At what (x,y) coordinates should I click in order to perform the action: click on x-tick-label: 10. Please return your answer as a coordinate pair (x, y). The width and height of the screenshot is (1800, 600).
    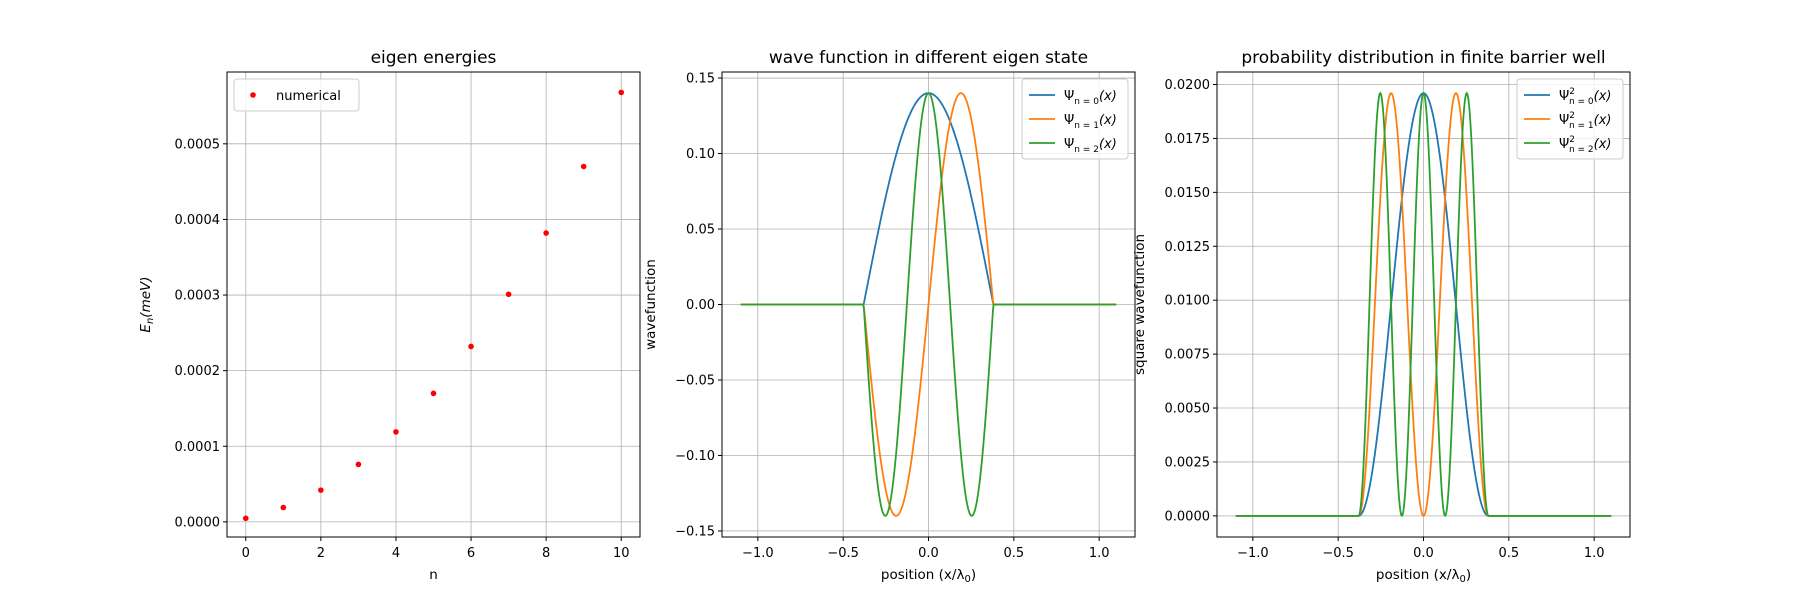
    Looking at the image, I should click on (621, 553).